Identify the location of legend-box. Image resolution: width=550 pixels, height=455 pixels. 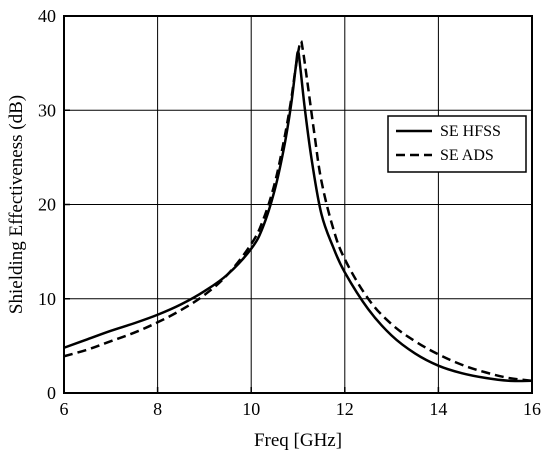
(457, 144).